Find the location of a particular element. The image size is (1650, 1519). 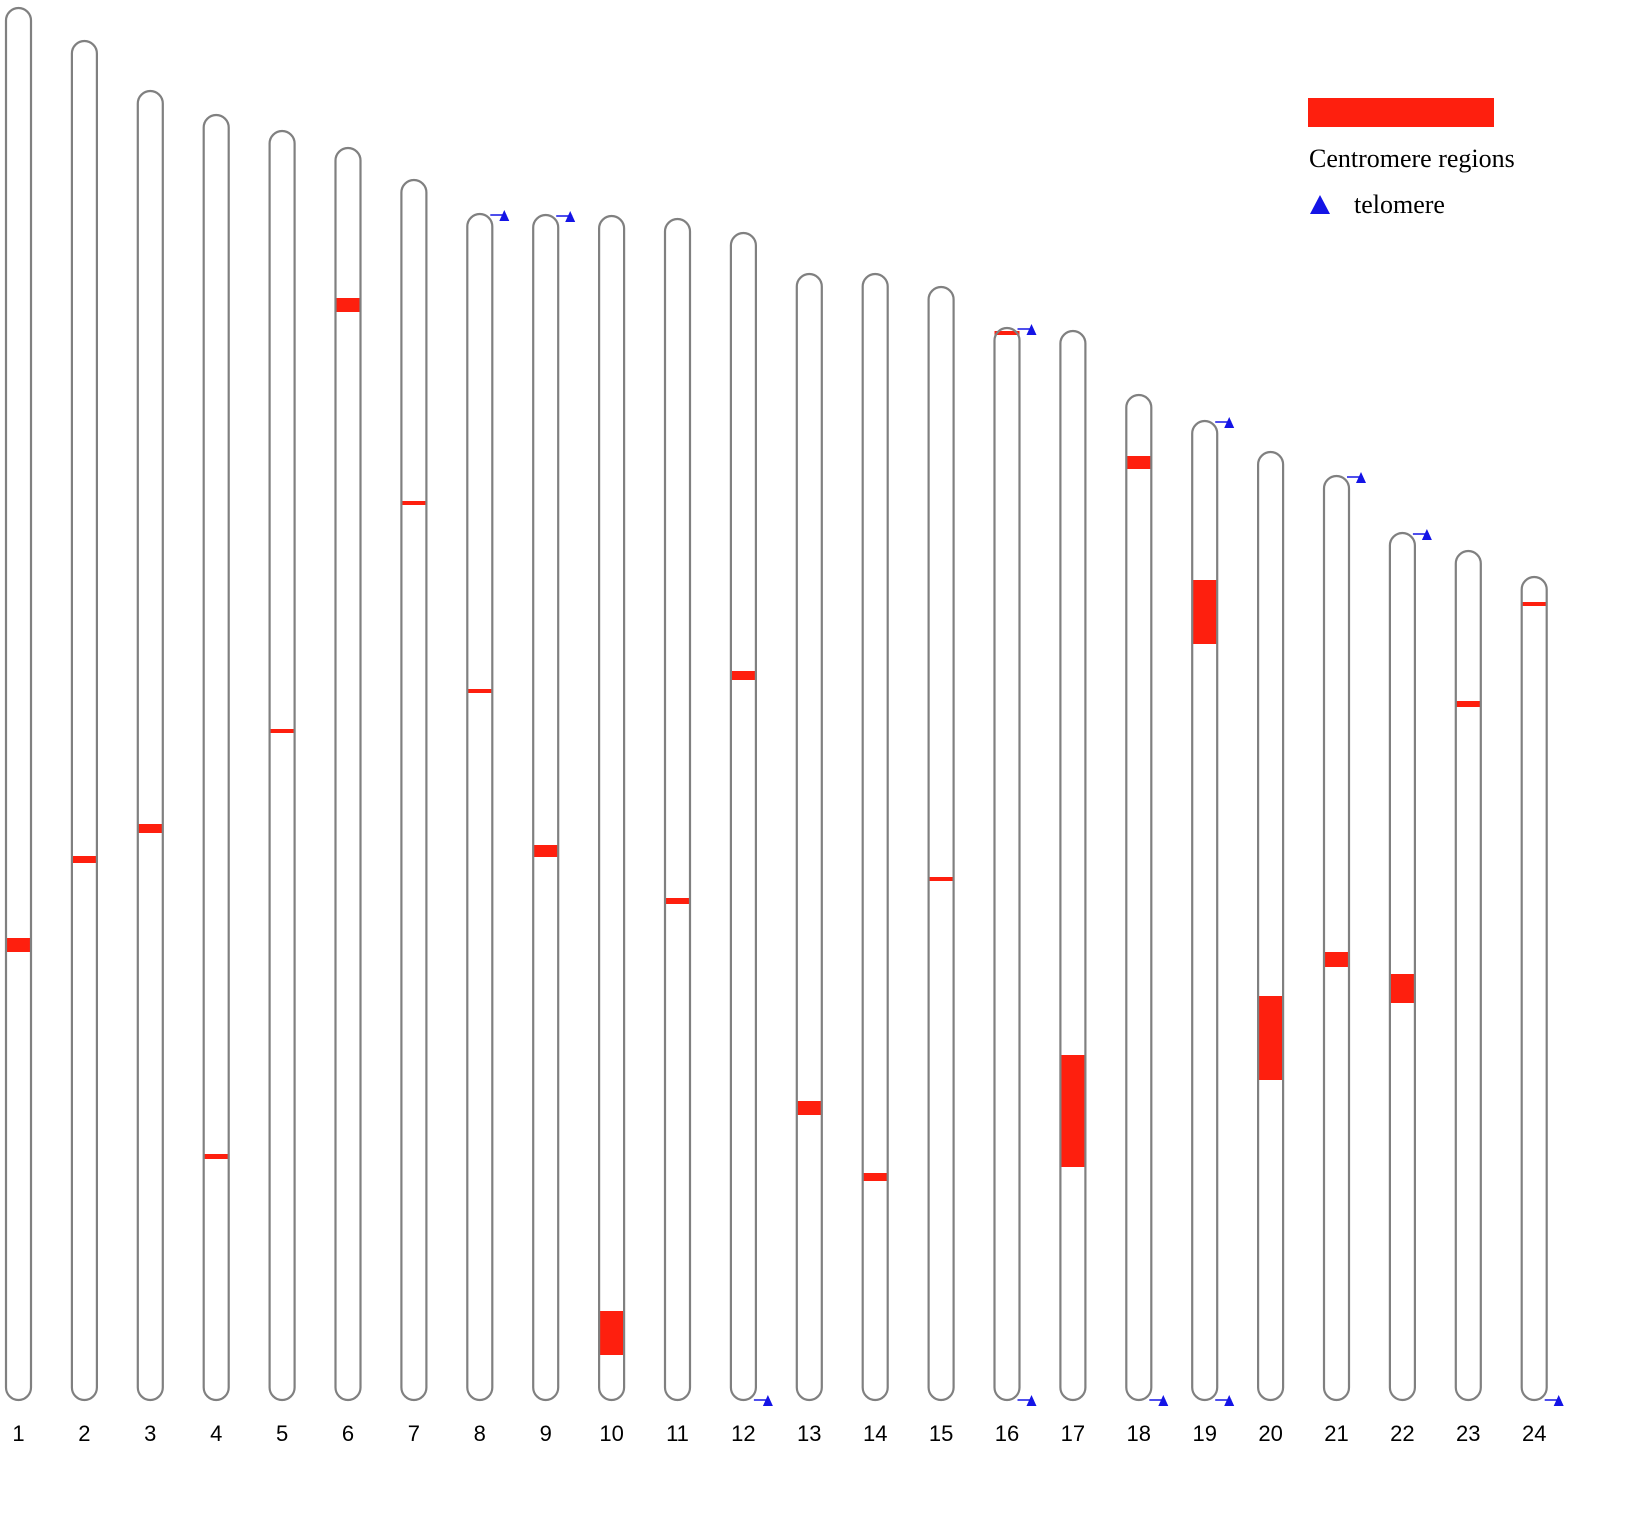

chromosome-label: 9 is located at coordinates (546, 1433).